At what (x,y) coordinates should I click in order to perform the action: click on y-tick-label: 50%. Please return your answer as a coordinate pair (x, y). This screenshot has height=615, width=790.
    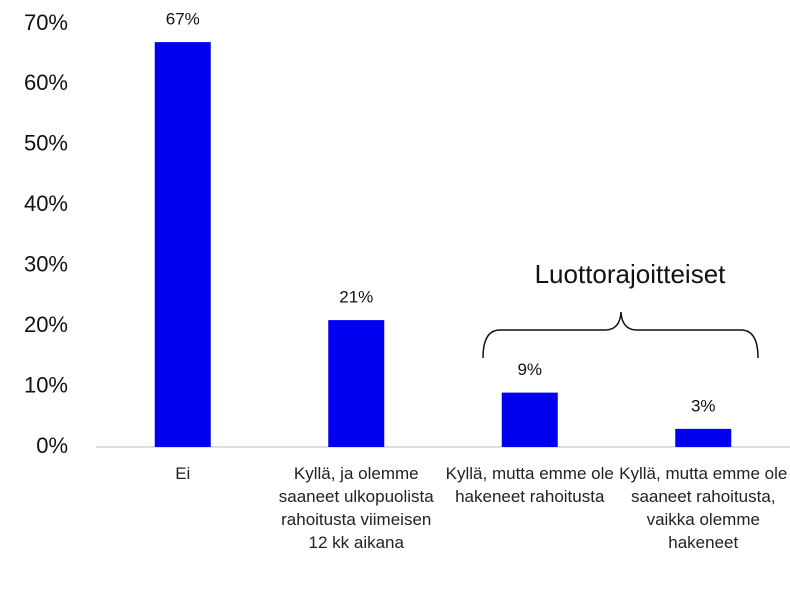
    Looking at the image, I should click on (46, 143).